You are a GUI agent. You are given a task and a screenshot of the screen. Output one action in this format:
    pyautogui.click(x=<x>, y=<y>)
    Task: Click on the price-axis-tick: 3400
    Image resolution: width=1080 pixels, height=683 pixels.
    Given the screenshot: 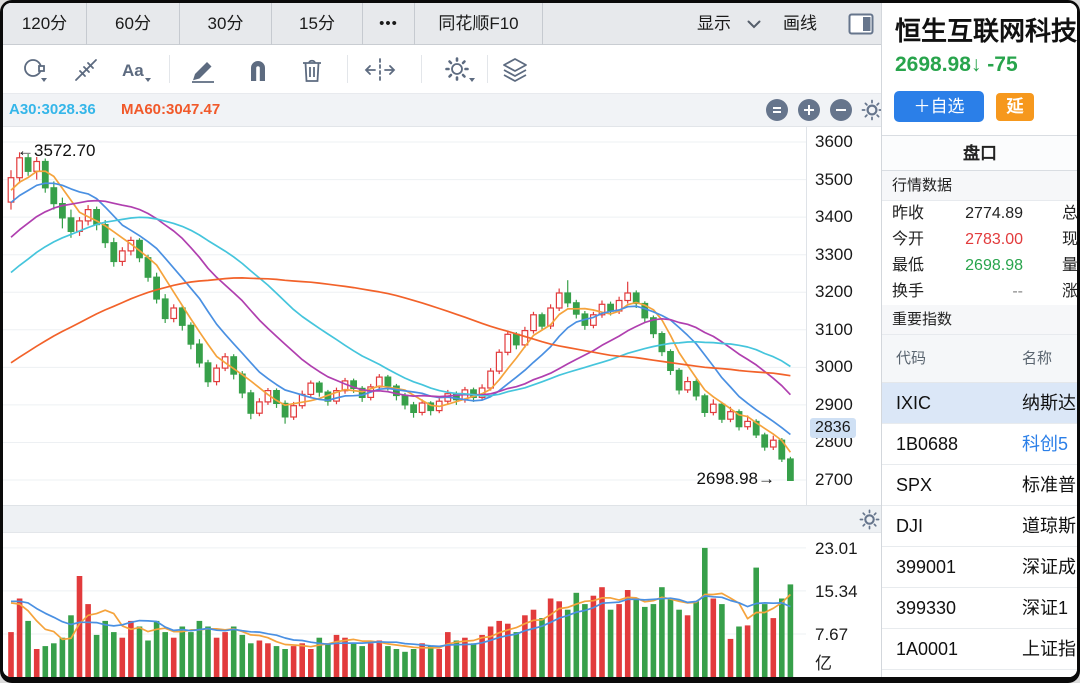 What is the action you would take?
    pyautogui.click(x=834, y=216)
    